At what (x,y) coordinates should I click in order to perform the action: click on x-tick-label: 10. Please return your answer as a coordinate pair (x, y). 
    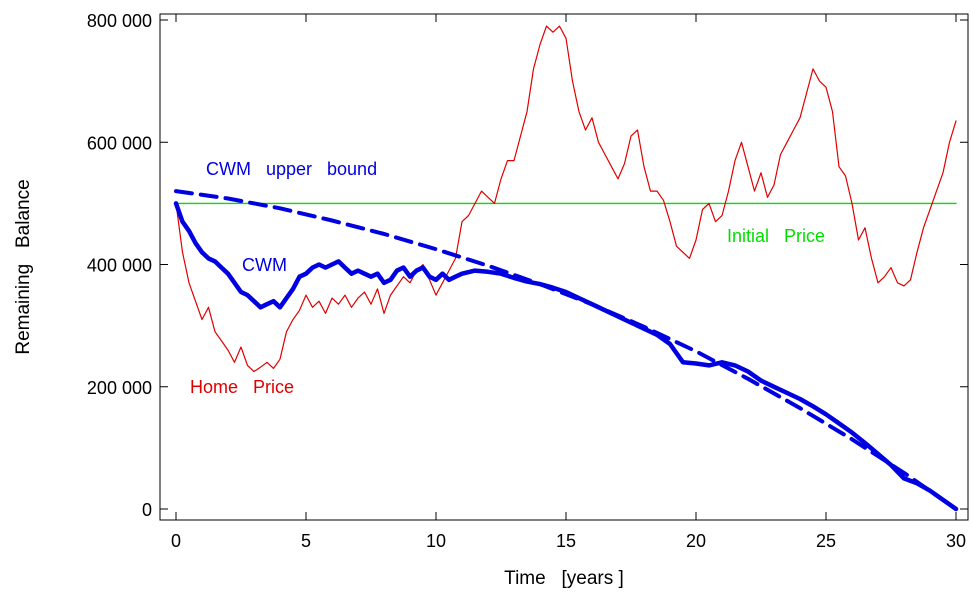
    Looking at the image, I should click on (436, 541).